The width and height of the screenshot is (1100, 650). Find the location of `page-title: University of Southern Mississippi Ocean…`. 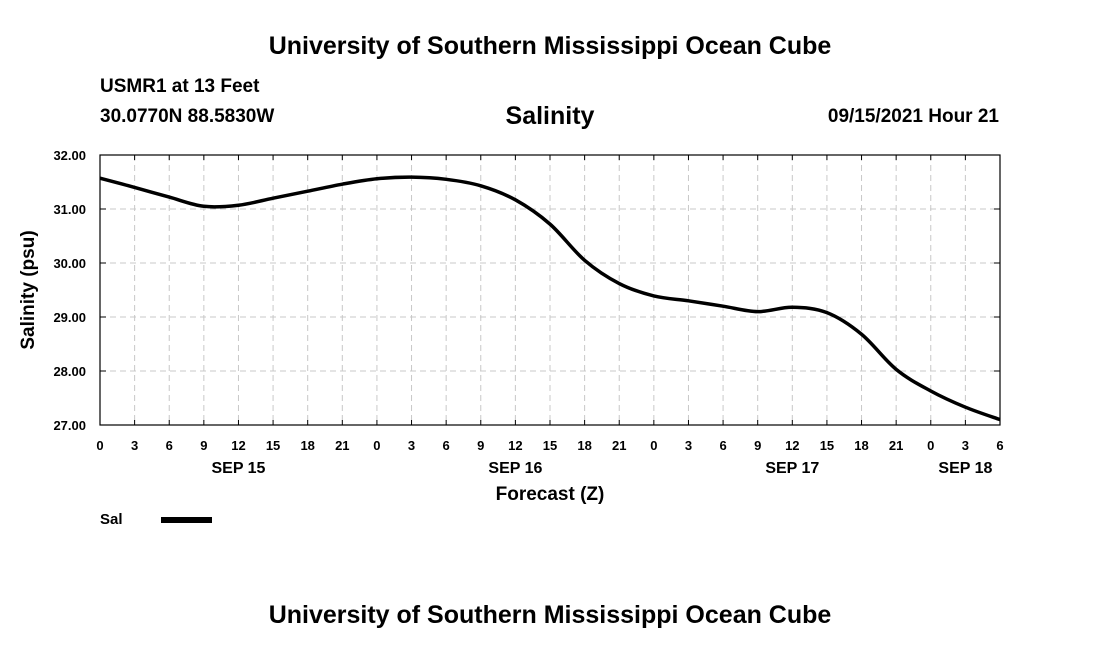

page-title: University of Southern Mississippi Ocean… is located at coordinates (550, 46).